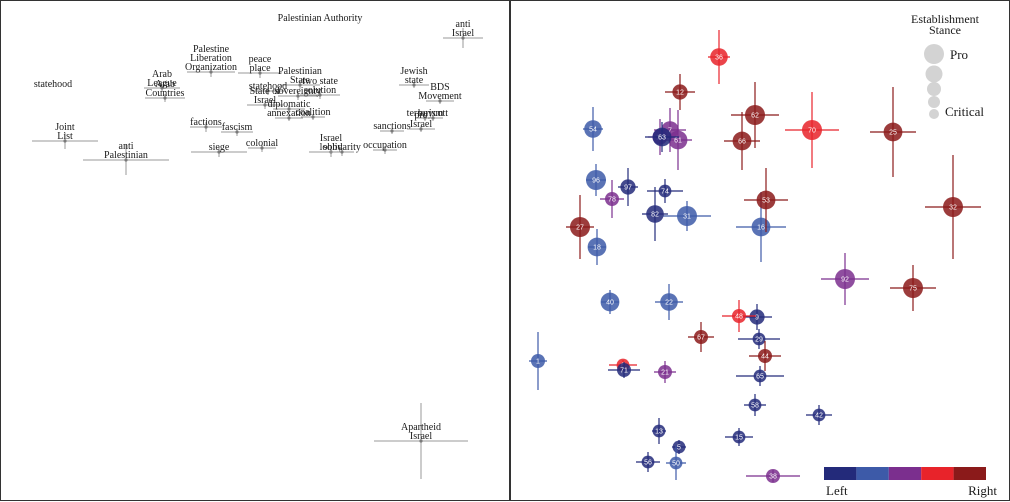 The width and height of the screenshot is (1010, 502). I want to click on term-annexation: annexation, so click(289, 114).